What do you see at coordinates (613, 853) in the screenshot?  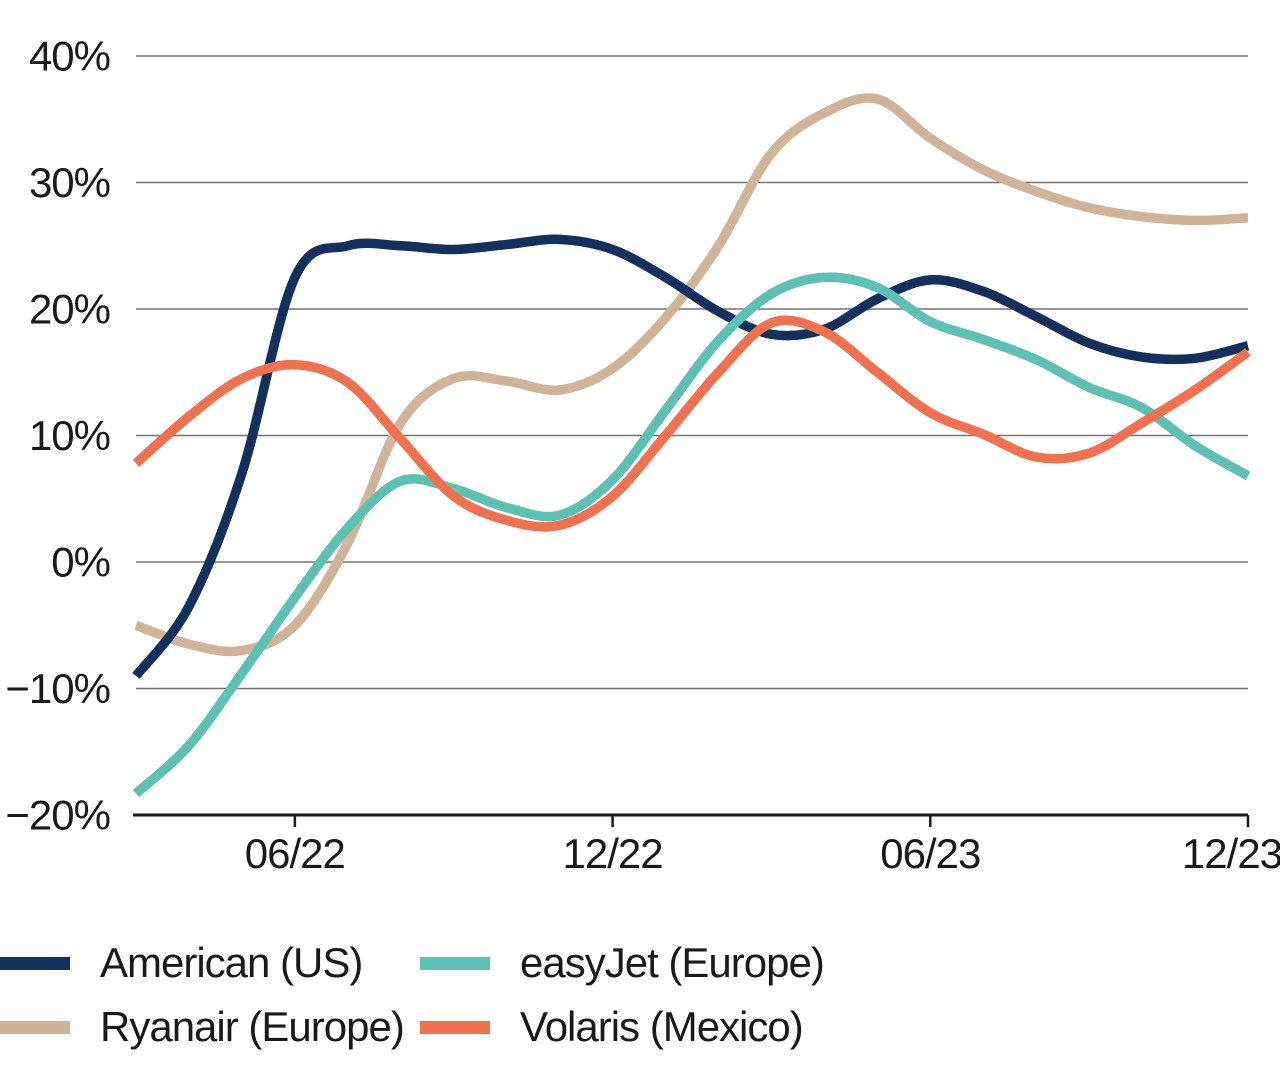 I see `x-tick-label: 12/22` at bounding box center [613, 853].